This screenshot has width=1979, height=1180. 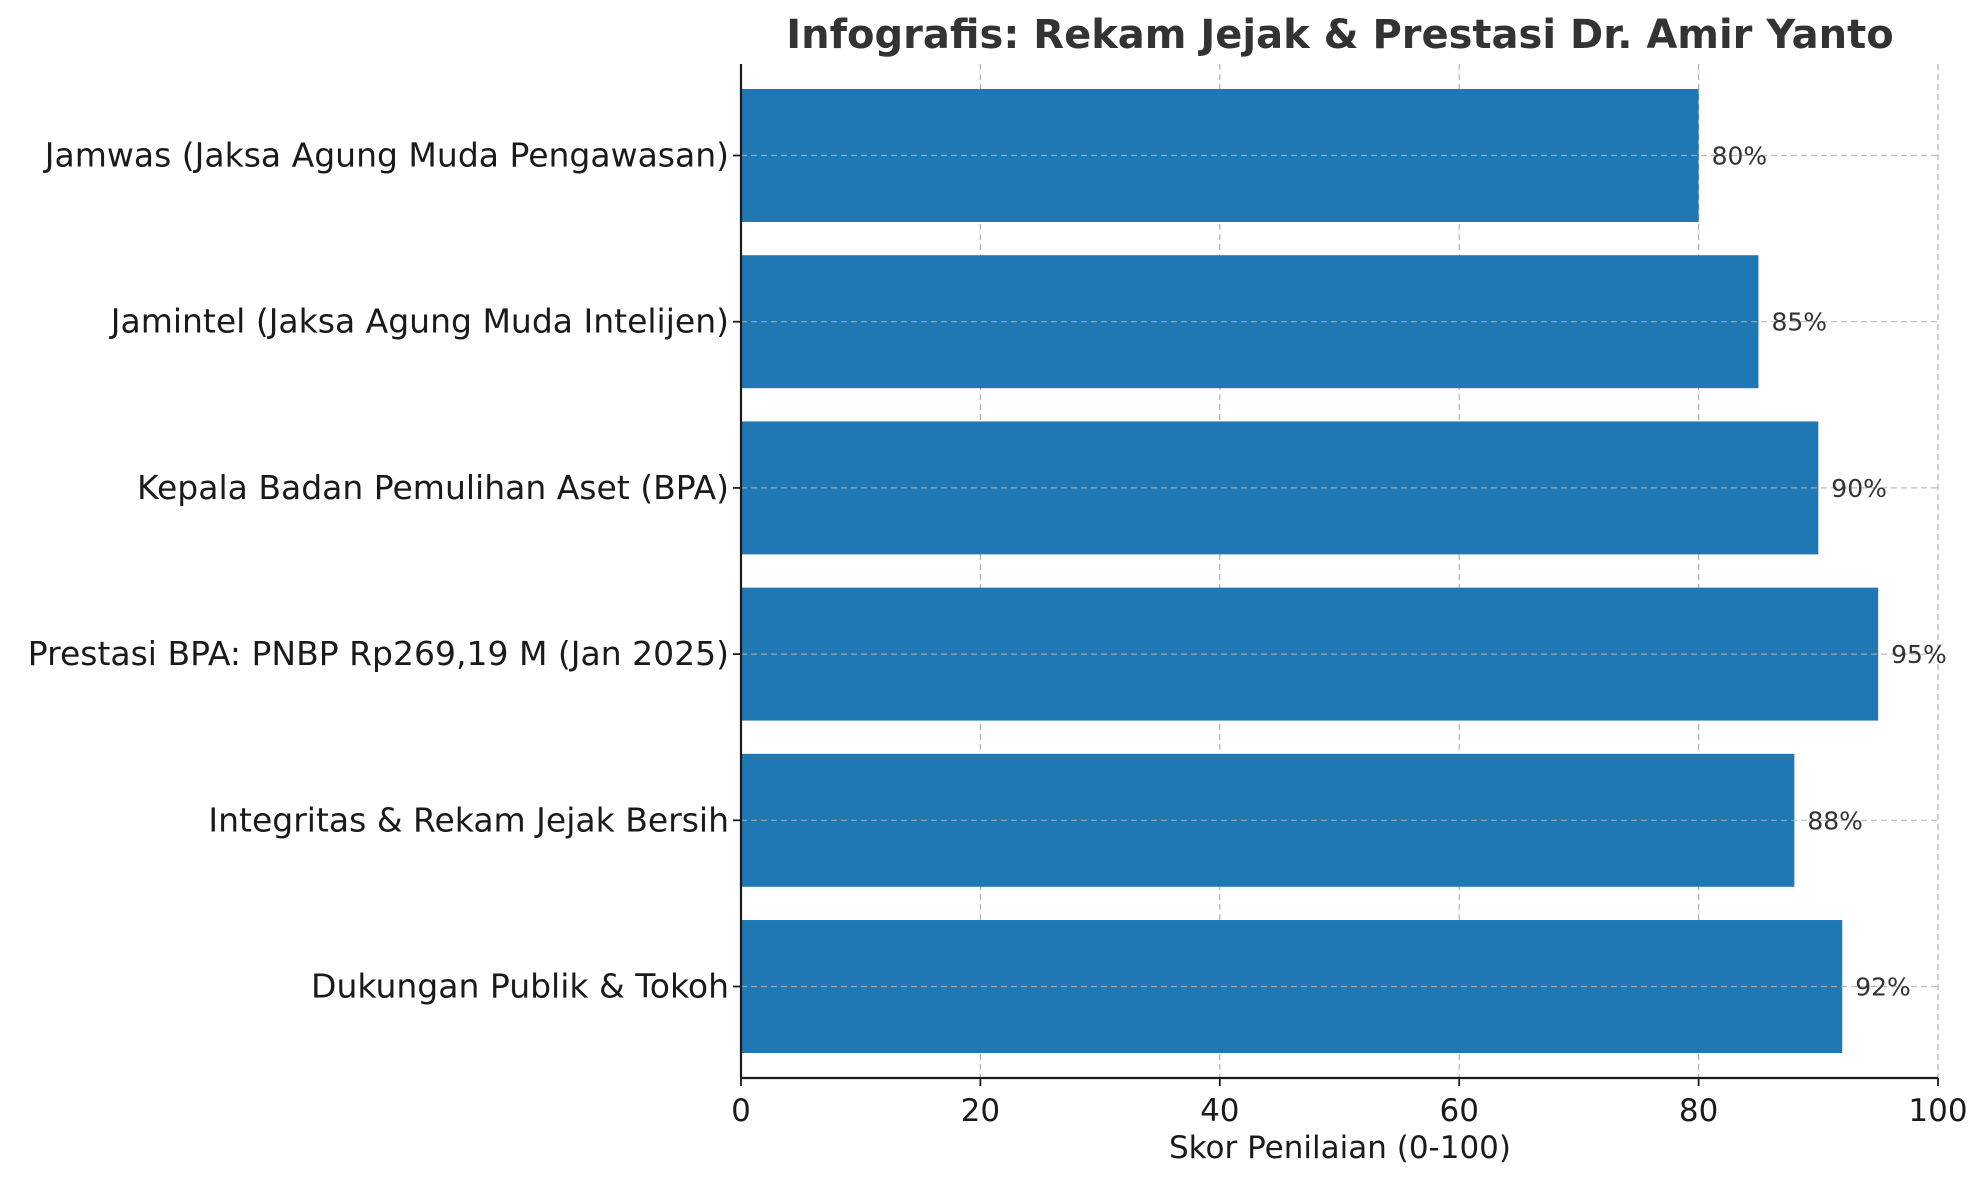 What do you see at coordinates (520, 986) in the screenshot?
I see `category-label: Dukungan Publik & Tokoh` at bounding box center [520, 986].